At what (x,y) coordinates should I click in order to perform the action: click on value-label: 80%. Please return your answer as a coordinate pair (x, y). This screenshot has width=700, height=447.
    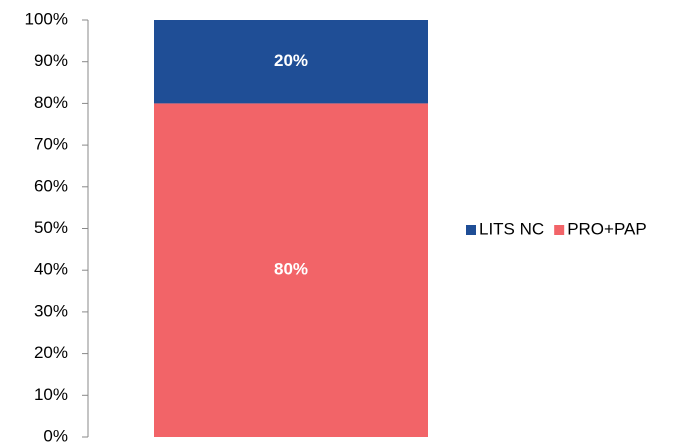
    Looking at the image, I should click on (291, 269).